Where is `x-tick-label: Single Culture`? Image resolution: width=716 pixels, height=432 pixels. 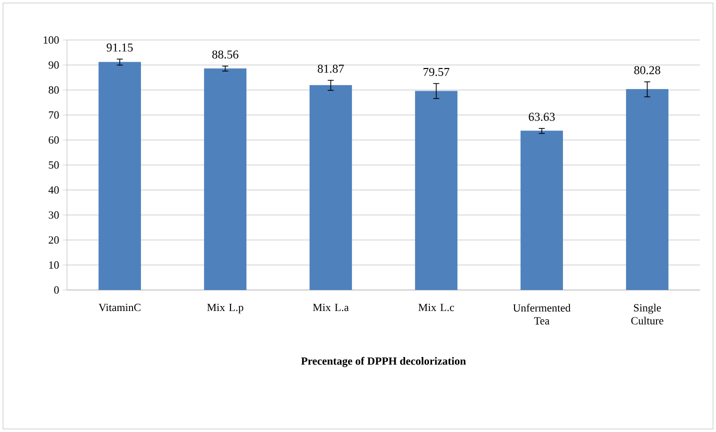
x-tick-label: Single Culture is located at coordinates (647, 314).